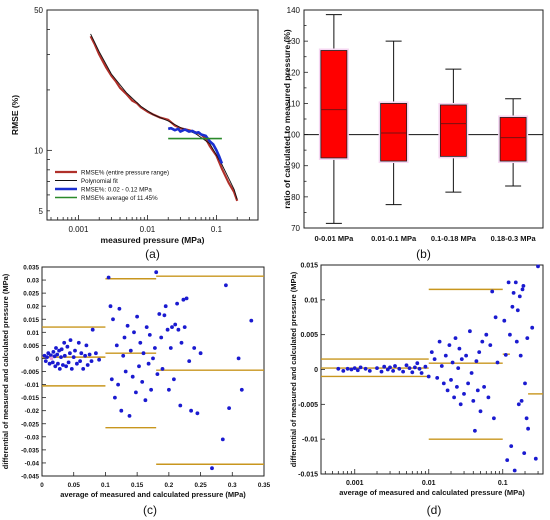  What do you see at coordinates (309, 266) in the screenshot?
I see `y-tick-label: 0.015` at bounding box center [309, 266].